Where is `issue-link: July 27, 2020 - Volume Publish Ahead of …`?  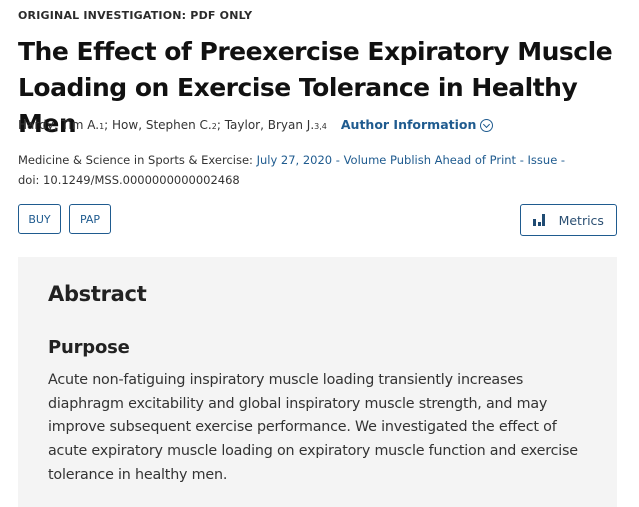
issue-link: July 27, 2020 - Volume Publish Ahead of … is located at coordinates (411, 160).